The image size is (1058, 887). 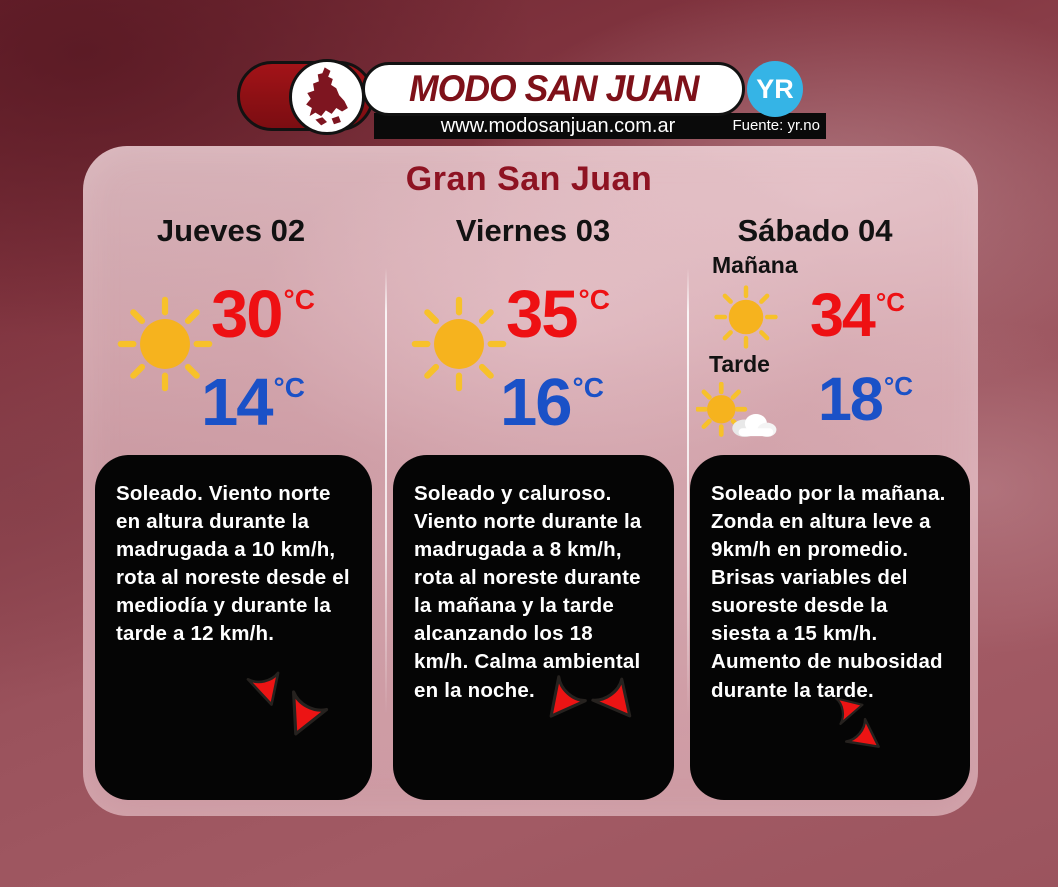 I want to click on morning-temp-value: 34, so click(x=843, y=315).